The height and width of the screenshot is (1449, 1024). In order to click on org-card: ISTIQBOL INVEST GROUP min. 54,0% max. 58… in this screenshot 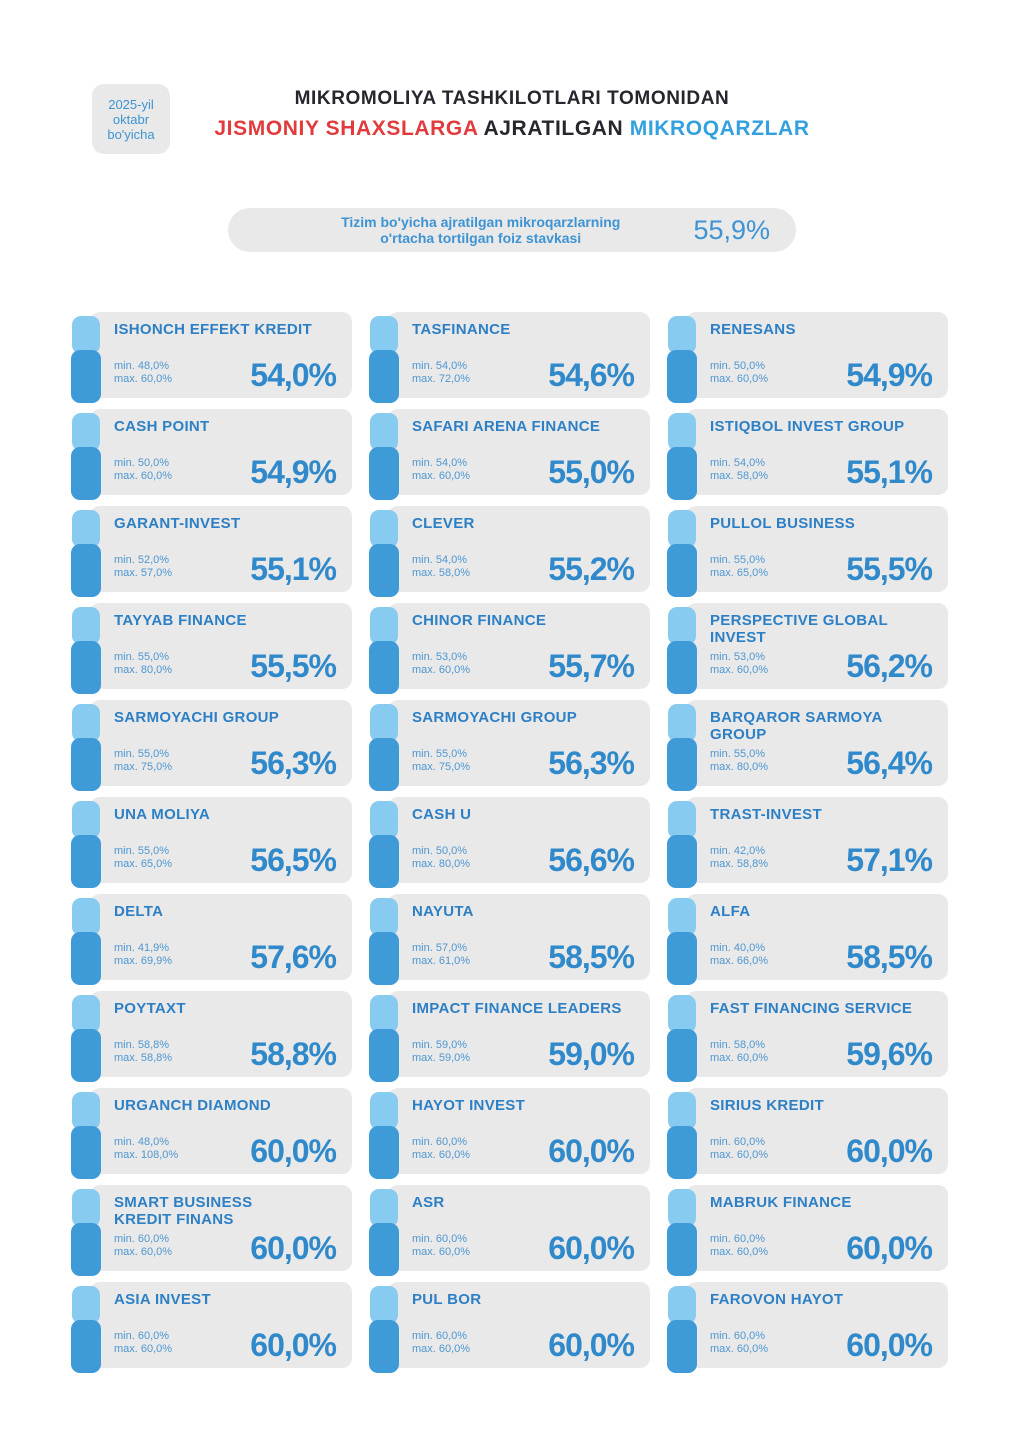, I will do `click(807, 454)`.